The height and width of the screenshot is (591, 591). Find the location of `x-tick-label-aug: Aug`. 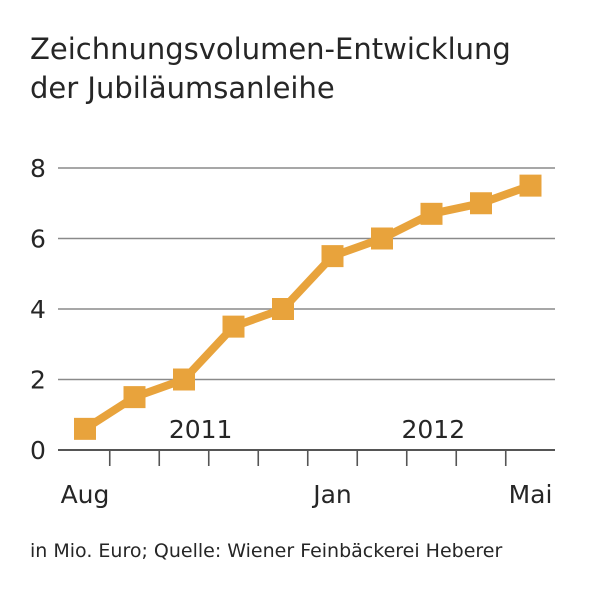

x-tick-label-aug: Aug is located at coordinates (85, 494).